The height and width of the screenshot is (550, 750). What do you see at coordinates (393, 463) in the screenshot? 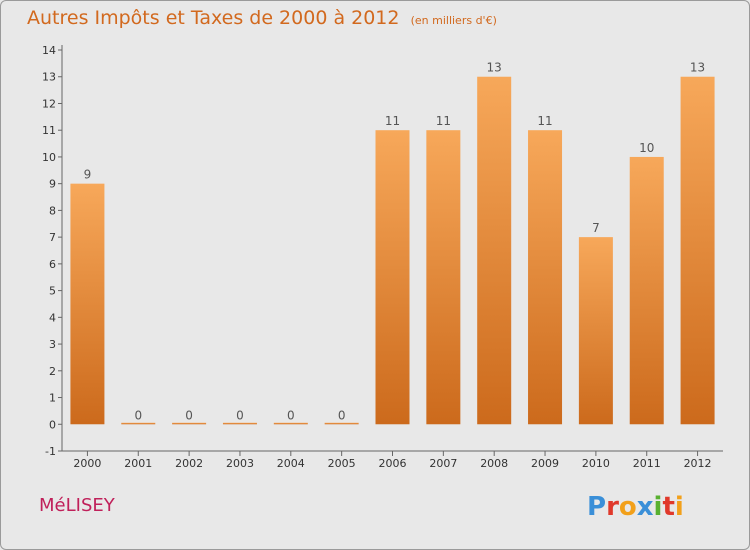
I see `x-tick-label: 2006` at bounding box center [393, 463].